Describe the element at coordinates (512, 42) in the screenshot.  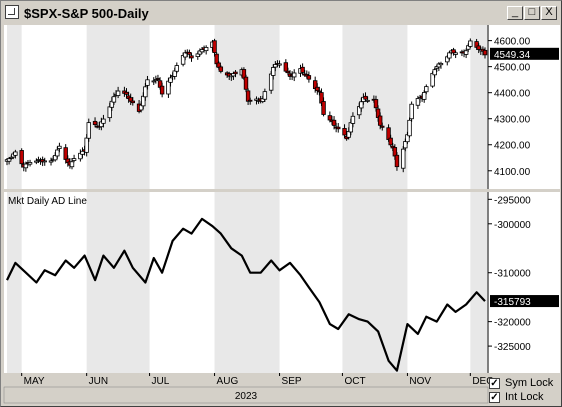
I see `price-tick-label: 4600.00` at that location.